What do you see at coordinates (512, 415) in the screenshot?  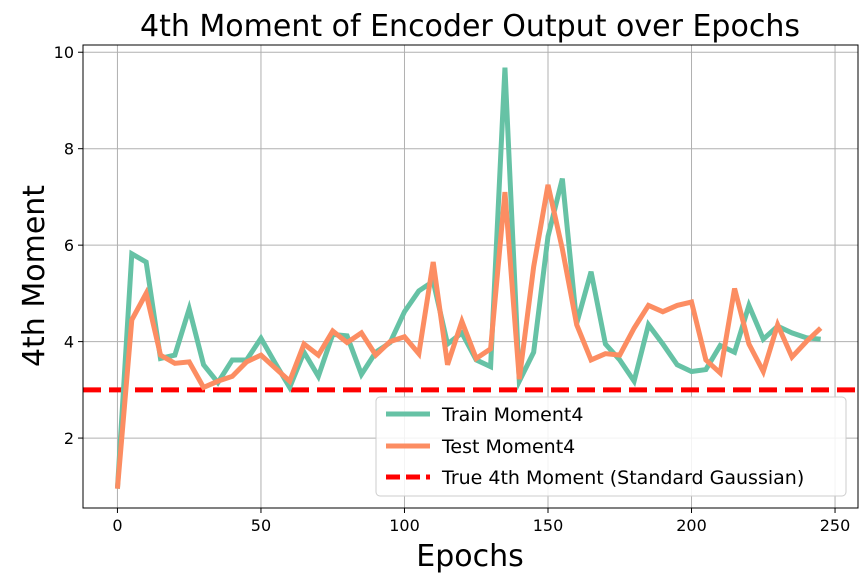 I see `legend-label-train: Train Moment4` at bounding box center [512, 415].